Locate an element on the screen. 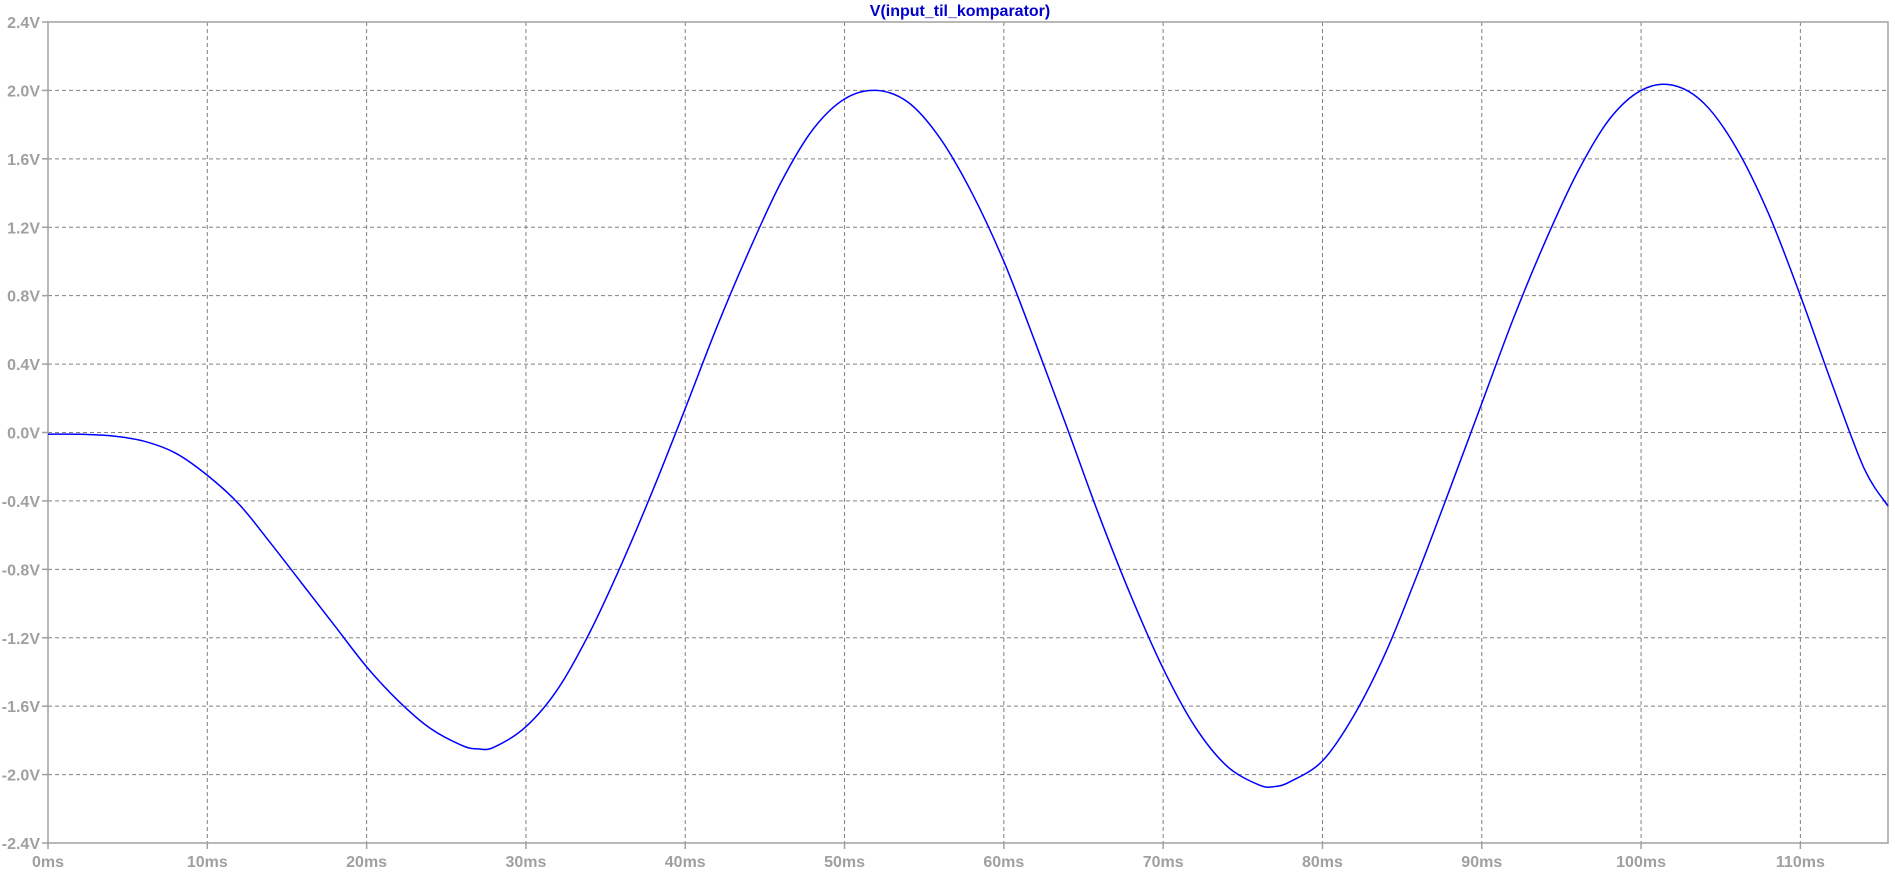 This screenshot has height=874, width=1895. x-tick-label: 30ms is located at coordinates (525, 862).